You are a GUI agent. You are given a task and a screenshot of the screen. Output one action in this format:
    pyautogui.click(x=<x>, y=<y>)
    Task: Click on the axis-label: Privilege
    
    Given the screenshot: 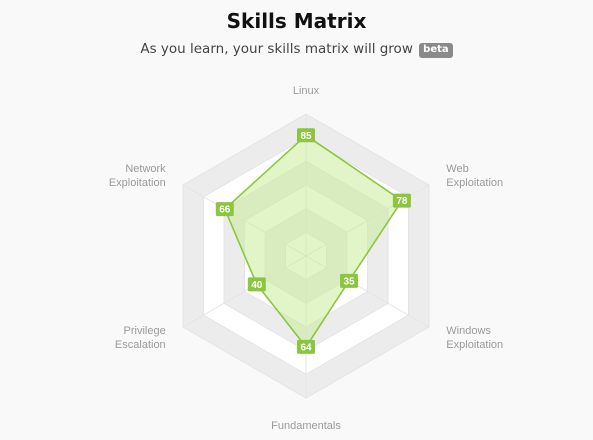 What is the action you would take?
    pyautogui.click(x=145, y=331)
    